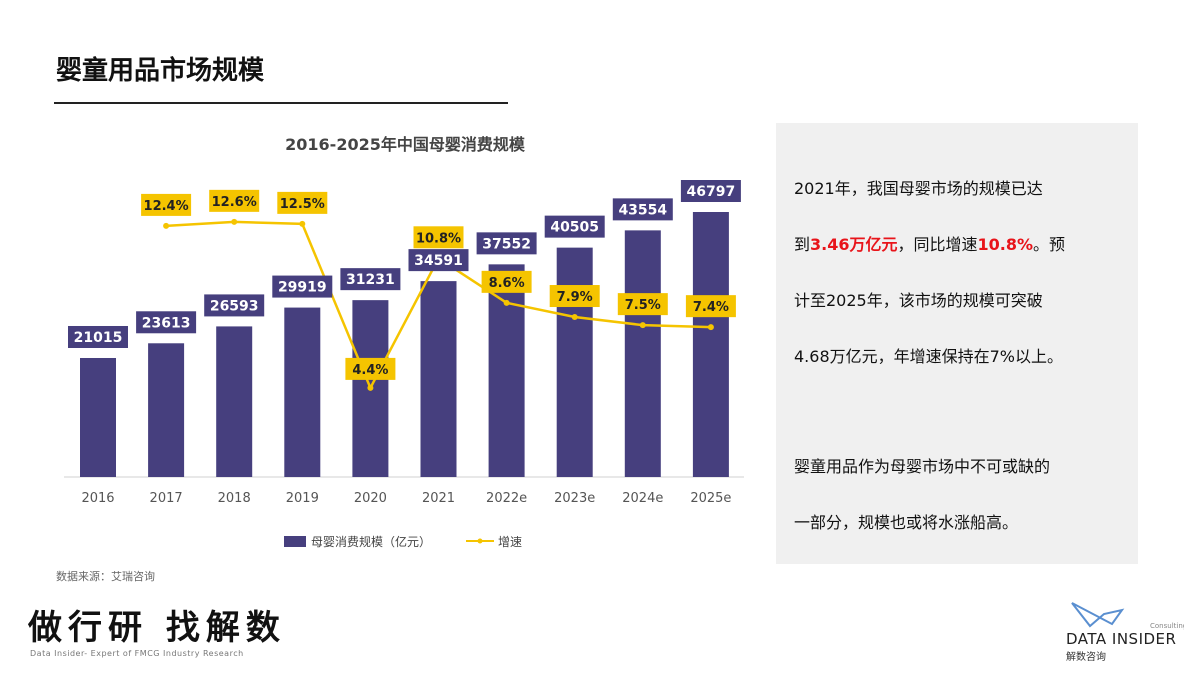  I want to click on bar-value-label: 46797, so click(711, 192).